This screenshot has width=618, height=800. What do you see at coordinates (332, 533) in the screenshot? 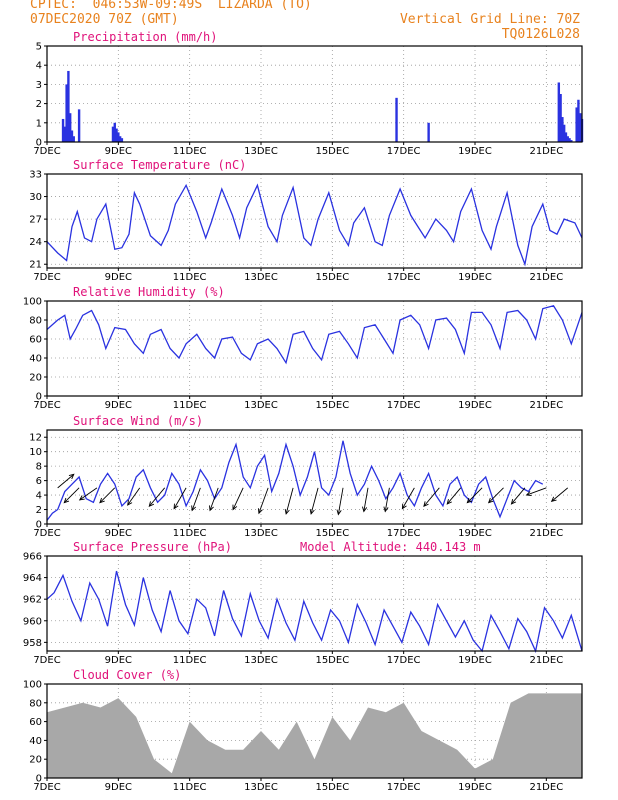
I see `wind-xtick-label: 15DEC` at bounding box center [332, 533].